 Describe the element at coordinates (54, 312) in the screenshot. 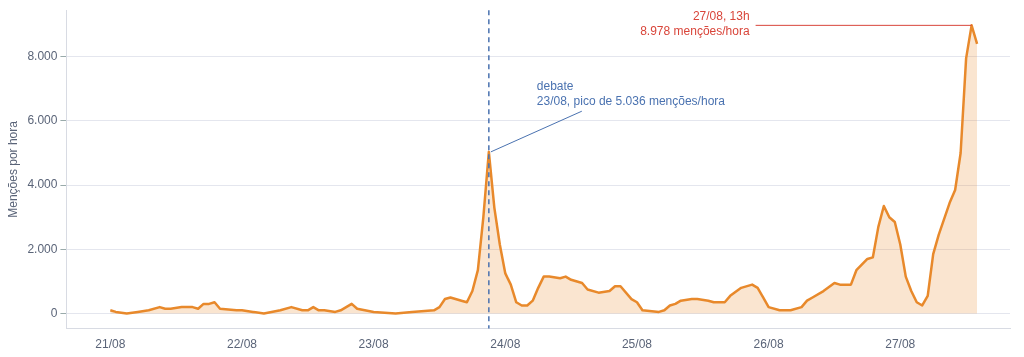

I see `y-tick-label: 0` at that location.